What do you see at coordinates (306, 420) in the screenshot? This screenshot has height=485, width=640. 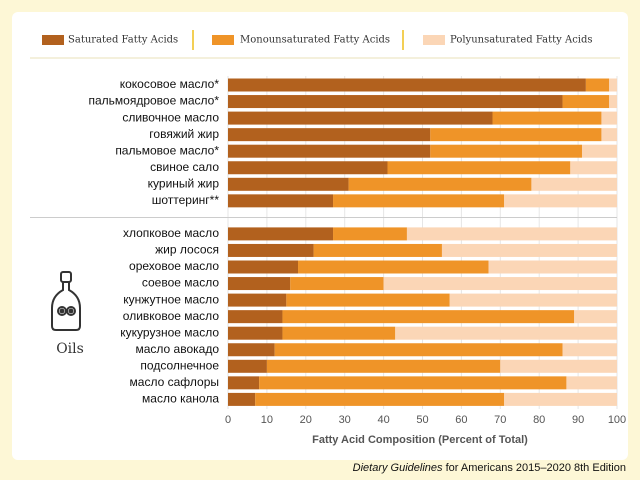 I see `x-tick-label: 20` at bounding box center [306, 420].